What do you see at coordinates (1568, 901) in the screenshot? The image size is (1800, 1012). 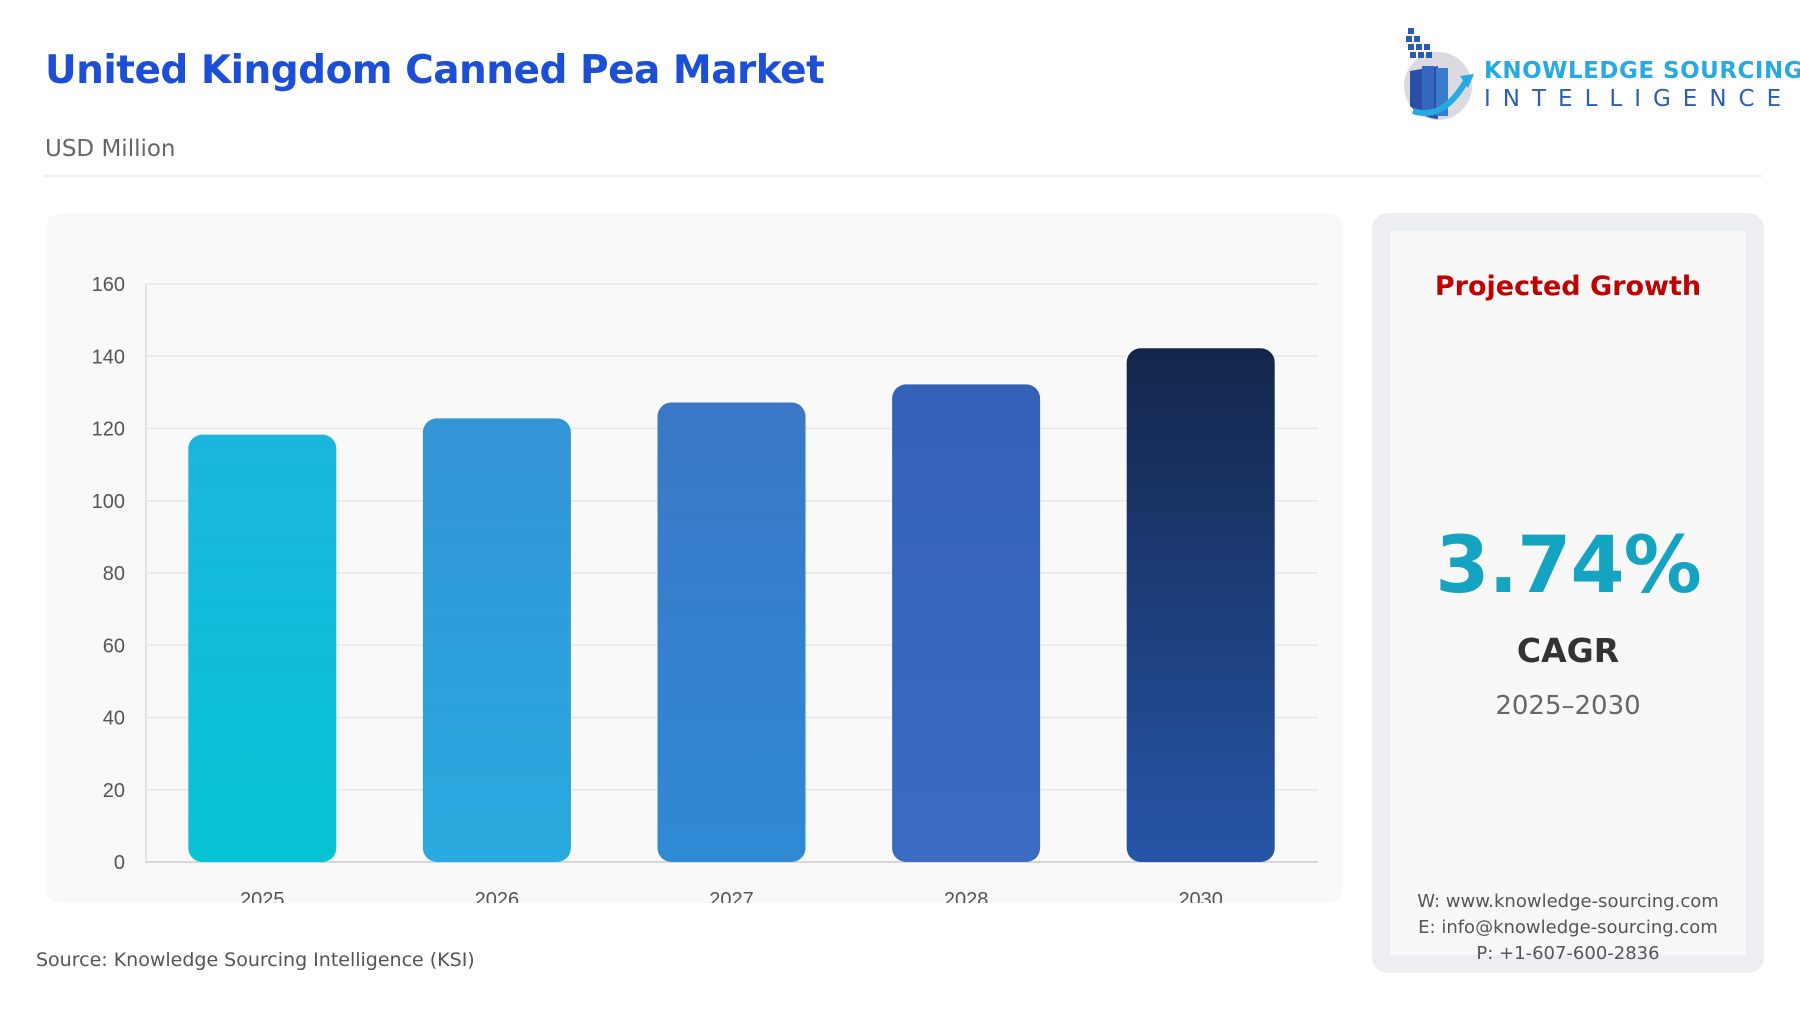 I see `contact-website: W: www.knowledge-sourcing.com` at bounding box center [1568, 901].